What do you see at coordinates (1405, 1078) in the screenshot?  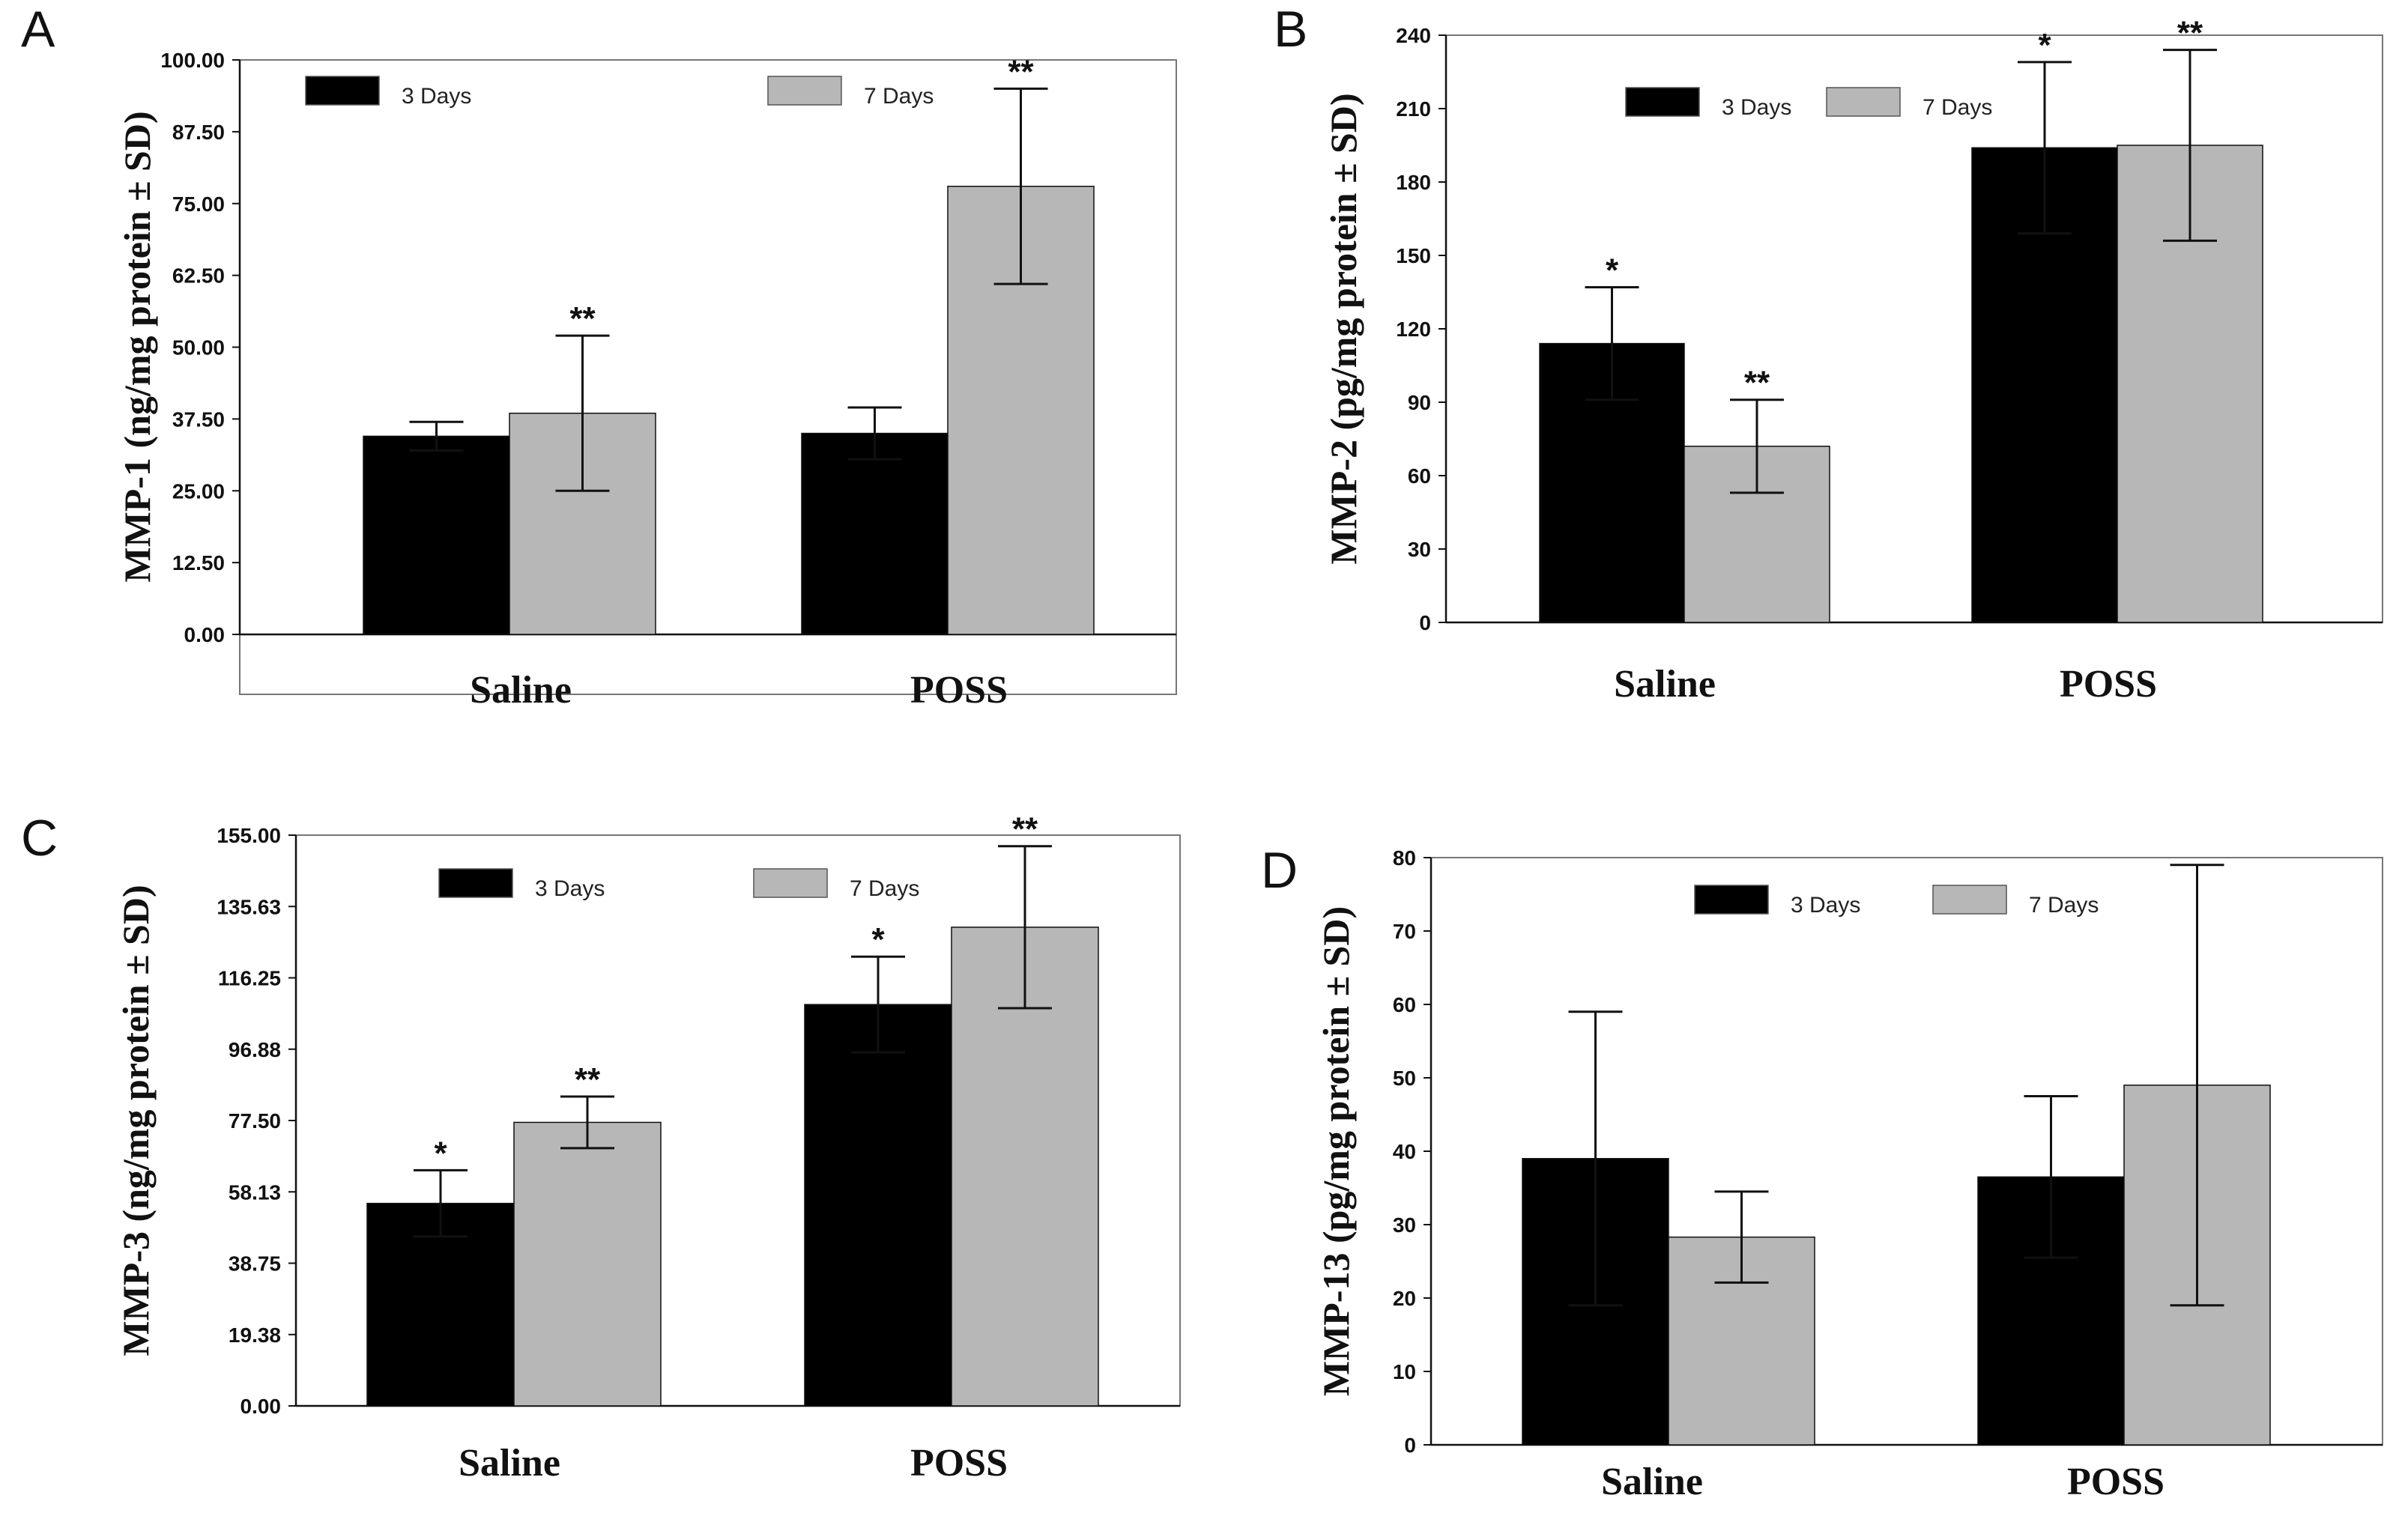 I see `y-tick-label: 50` at bounding box center [1405, 1078].